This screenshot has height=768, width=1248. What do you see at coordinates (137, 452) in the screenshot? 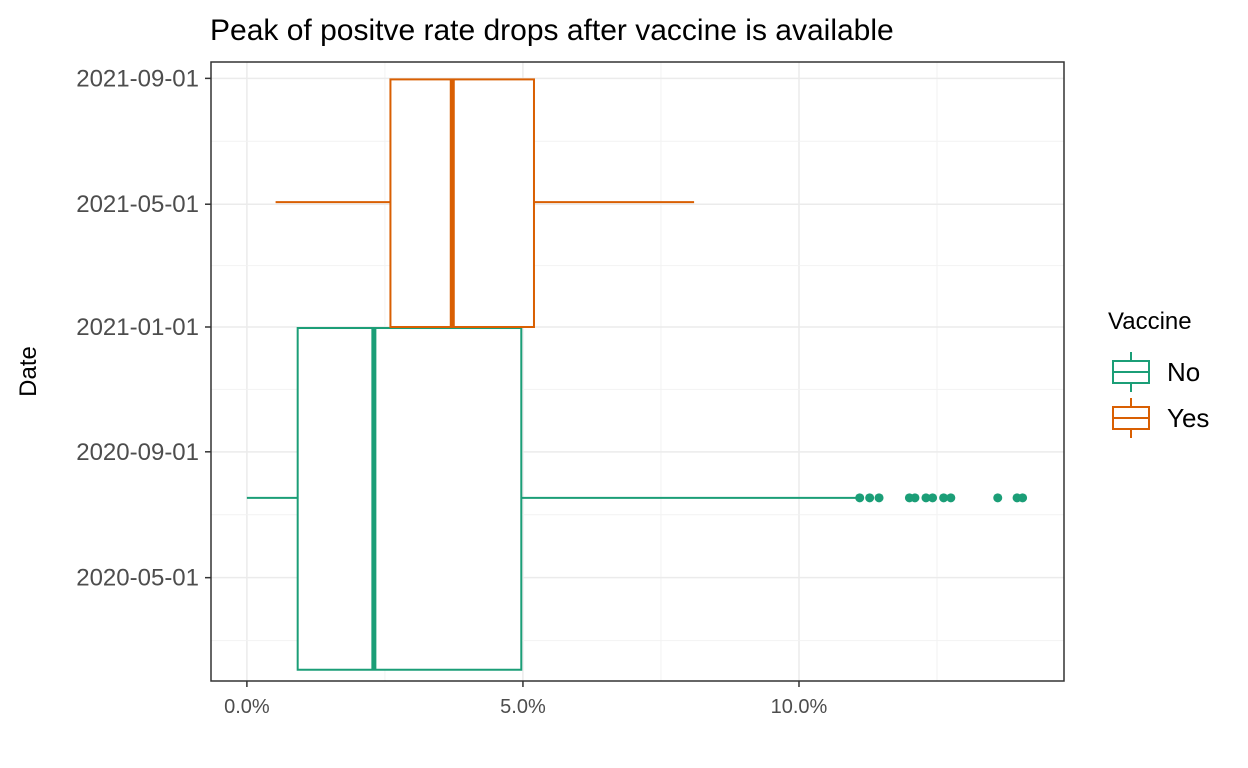
I see `y-tick-label: 2020-09-01` at bounding box center [137, 452].